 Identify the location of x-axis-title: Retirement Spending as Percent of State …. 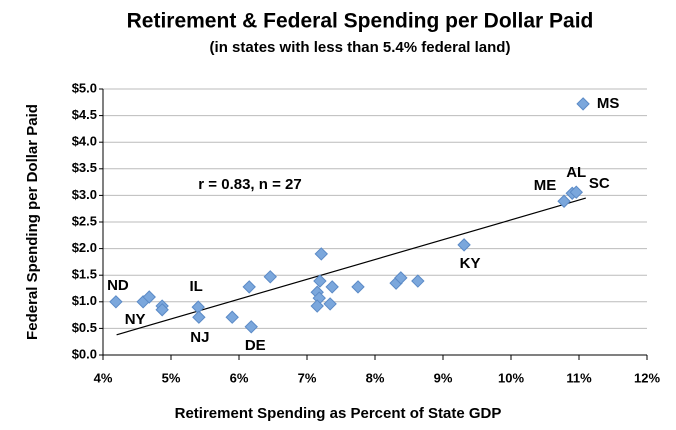
(338, 413).